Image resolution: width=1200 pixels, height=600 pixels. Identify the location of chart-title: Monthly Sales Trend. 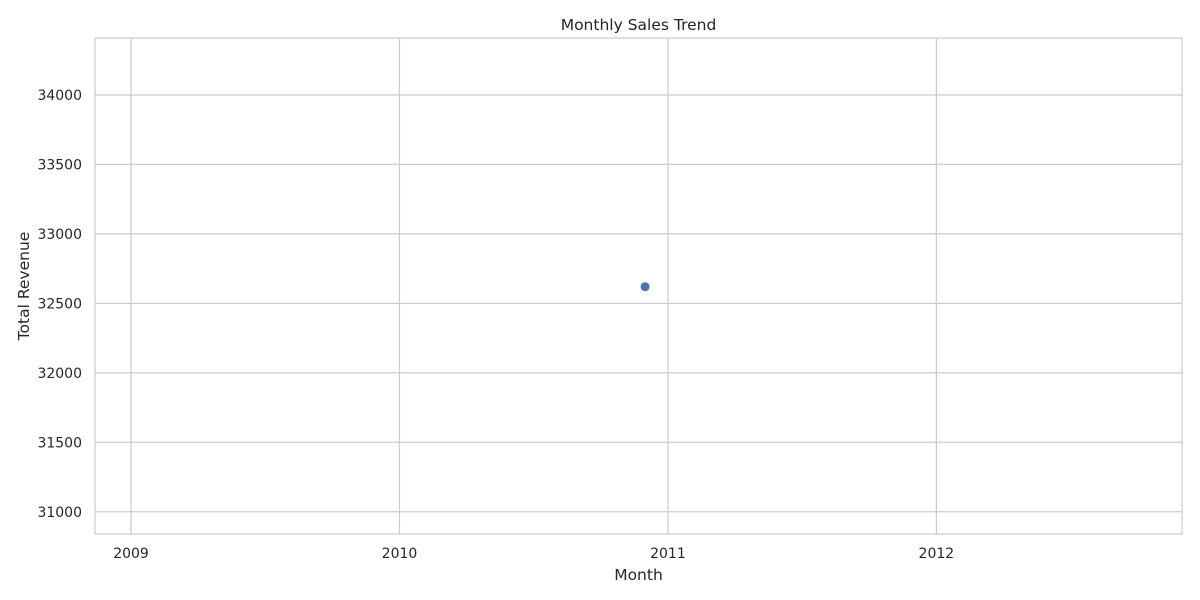
(639, 25).